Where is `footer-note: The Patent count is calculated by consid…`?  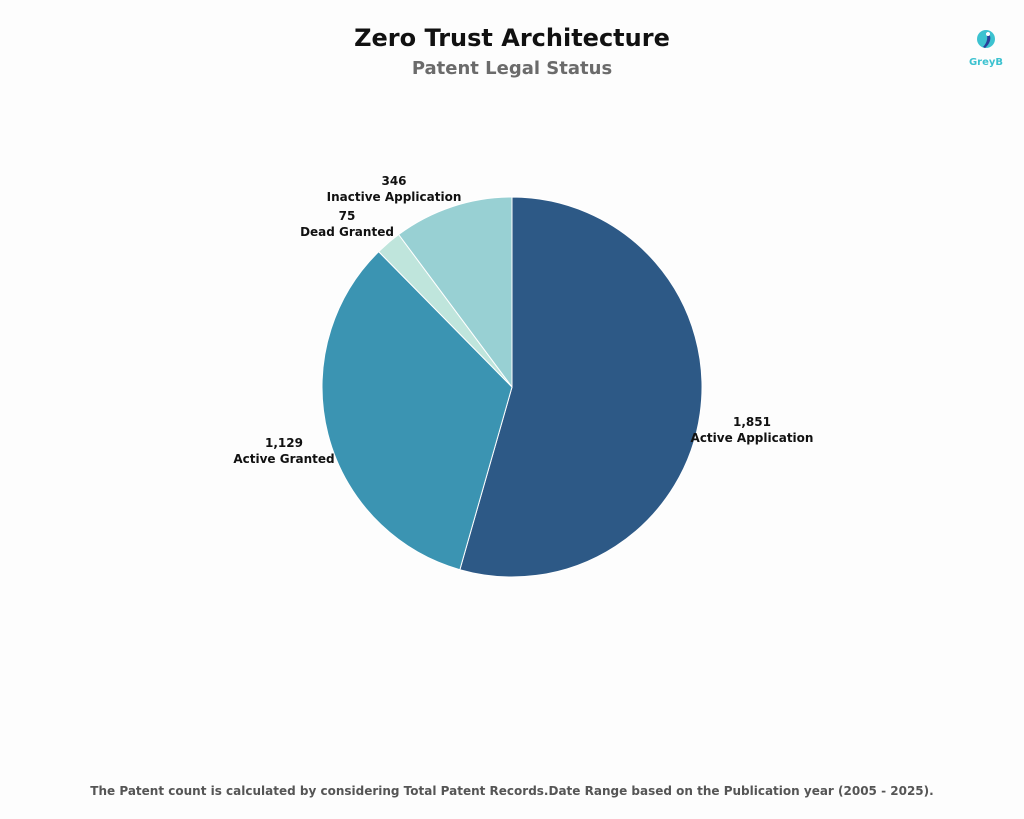
footer-note: The Patent count is calculated by consid… is located at coordinates (512, 791).